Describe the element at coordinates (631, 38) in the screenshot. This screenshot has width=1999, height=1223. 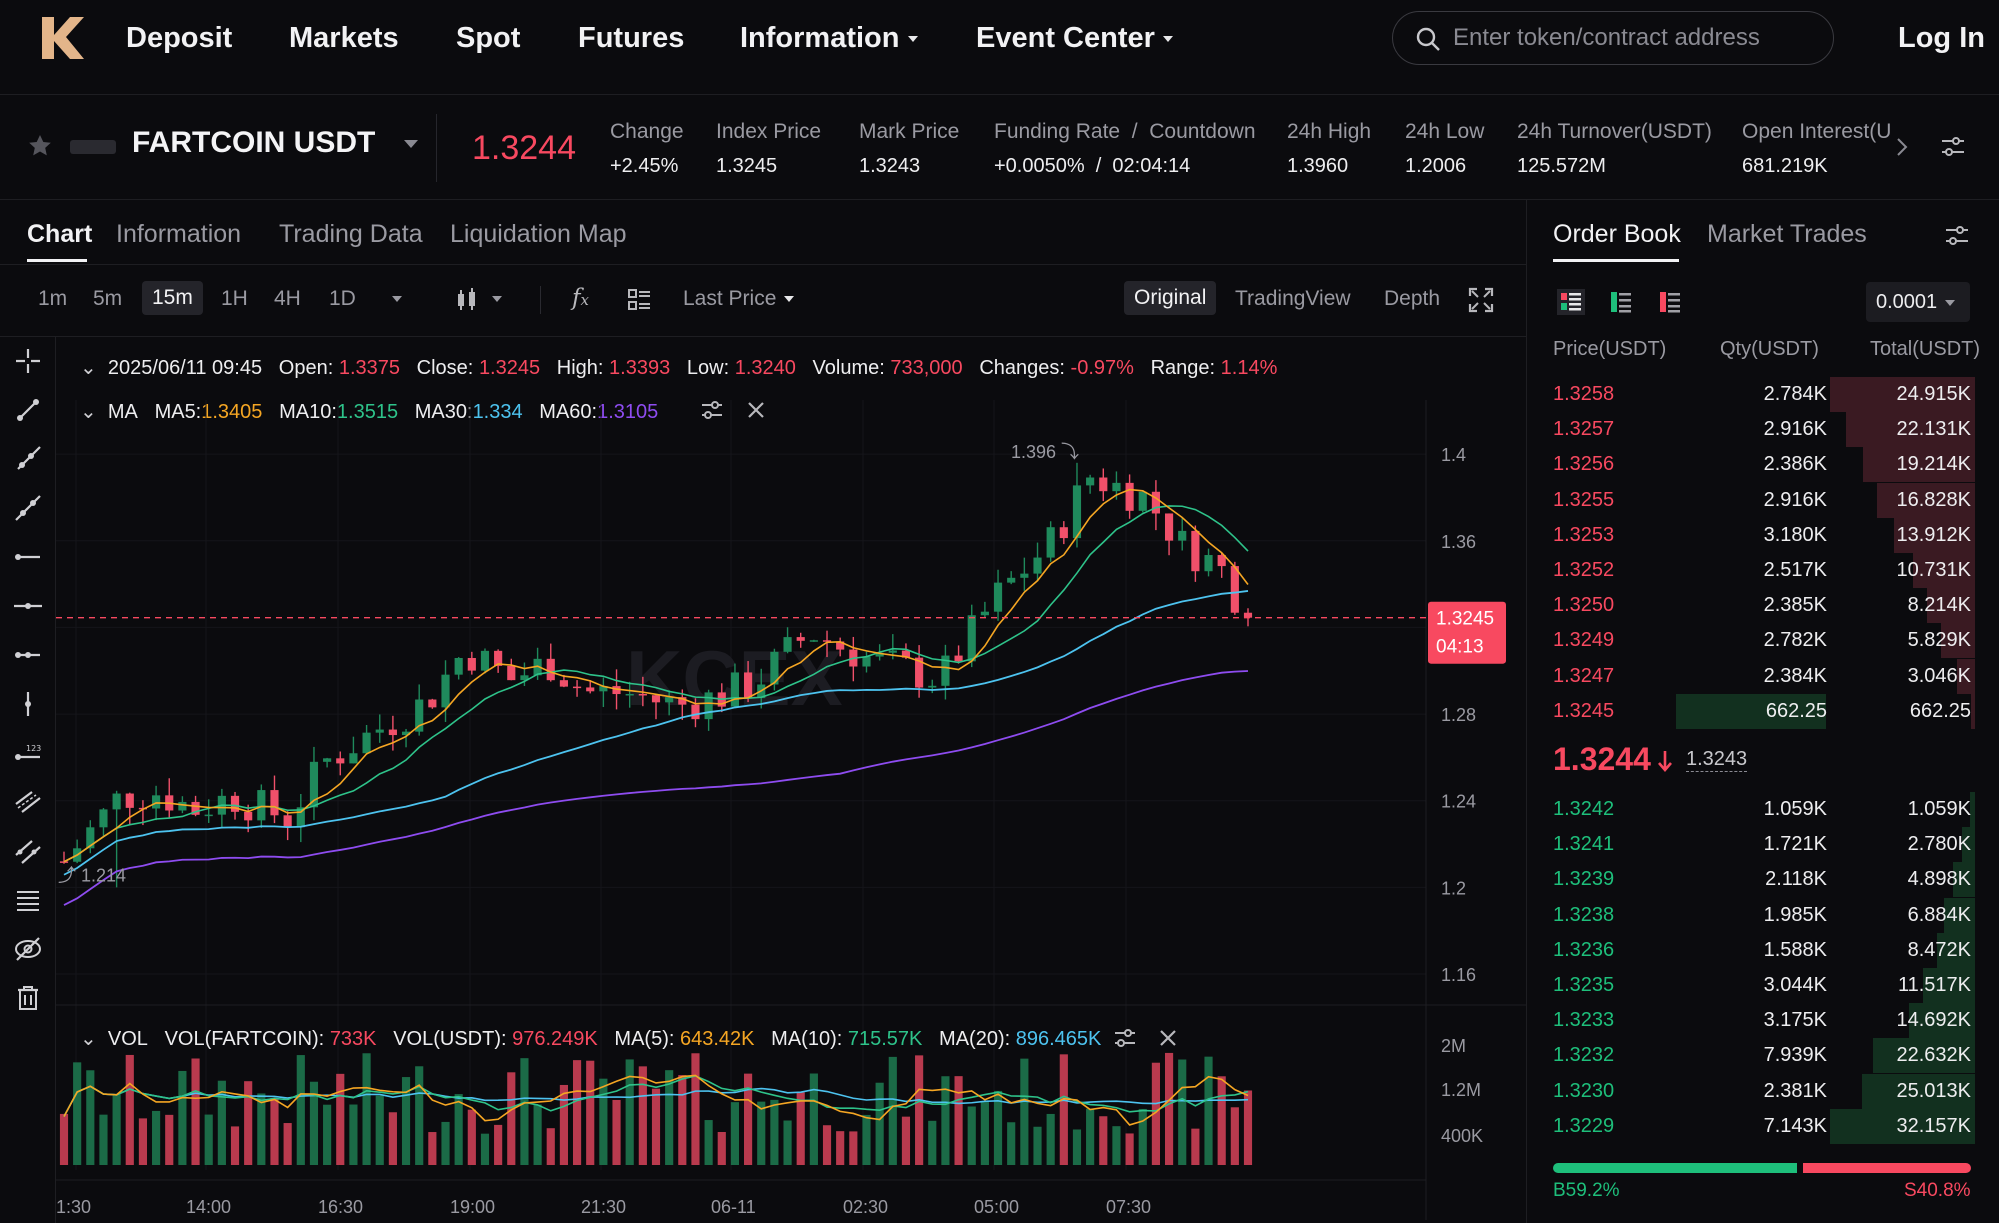
I see `nav-futures: Futures` at that location.